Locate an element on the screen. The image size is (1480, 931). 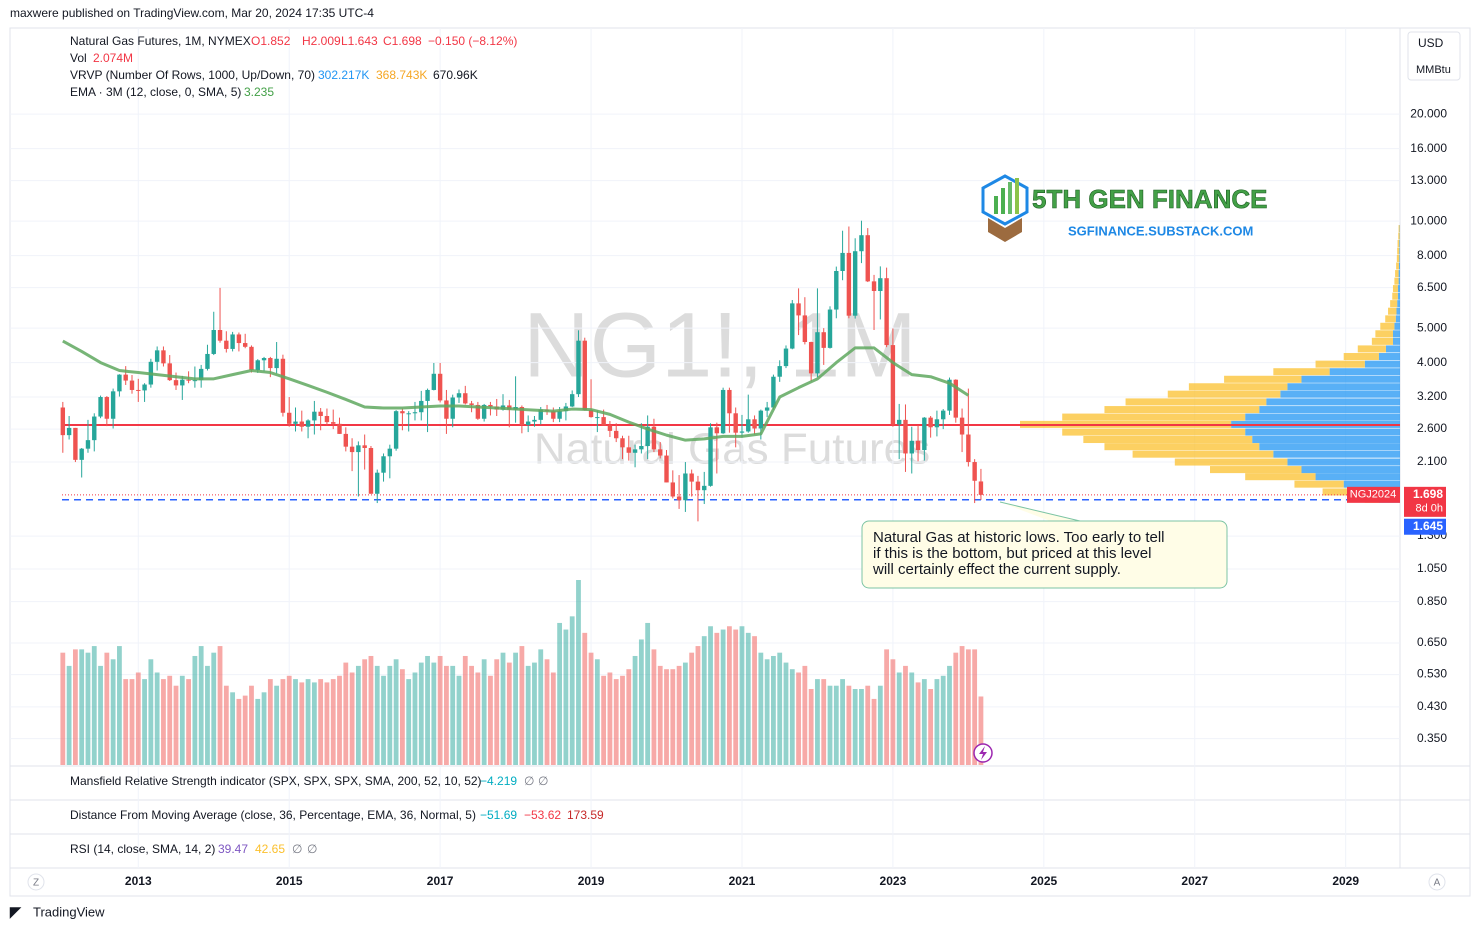
y-tick-label: 8.000 is located at coordinates (1432, 255).